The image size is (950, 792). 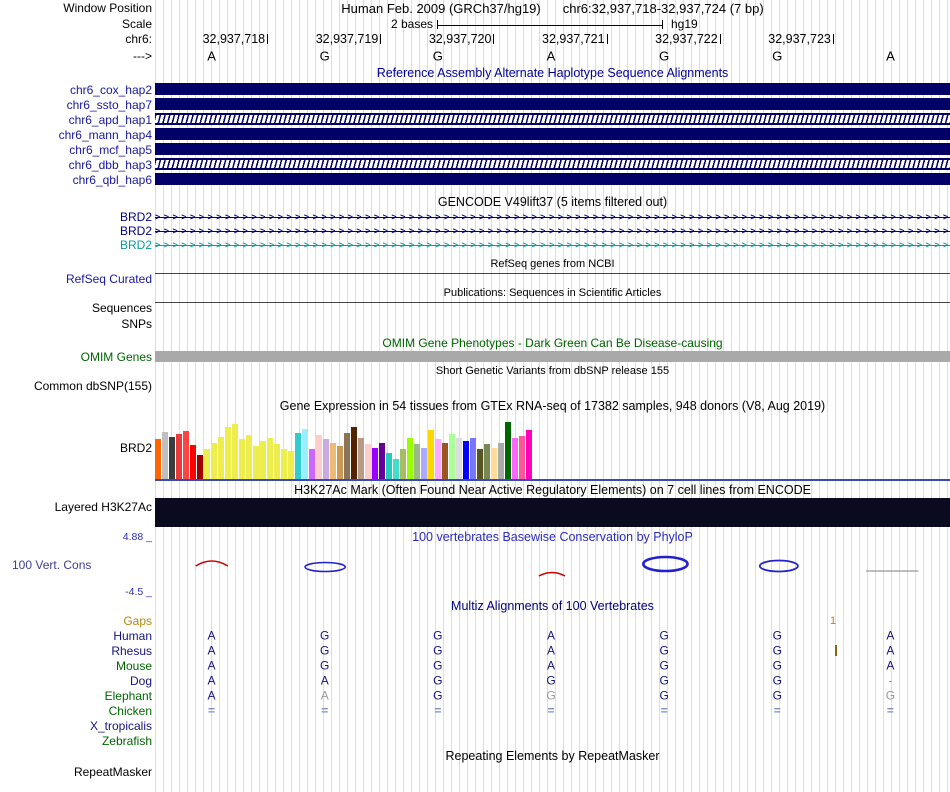 I want to click on gtex-bar-chart, so click(x=552, y=446).